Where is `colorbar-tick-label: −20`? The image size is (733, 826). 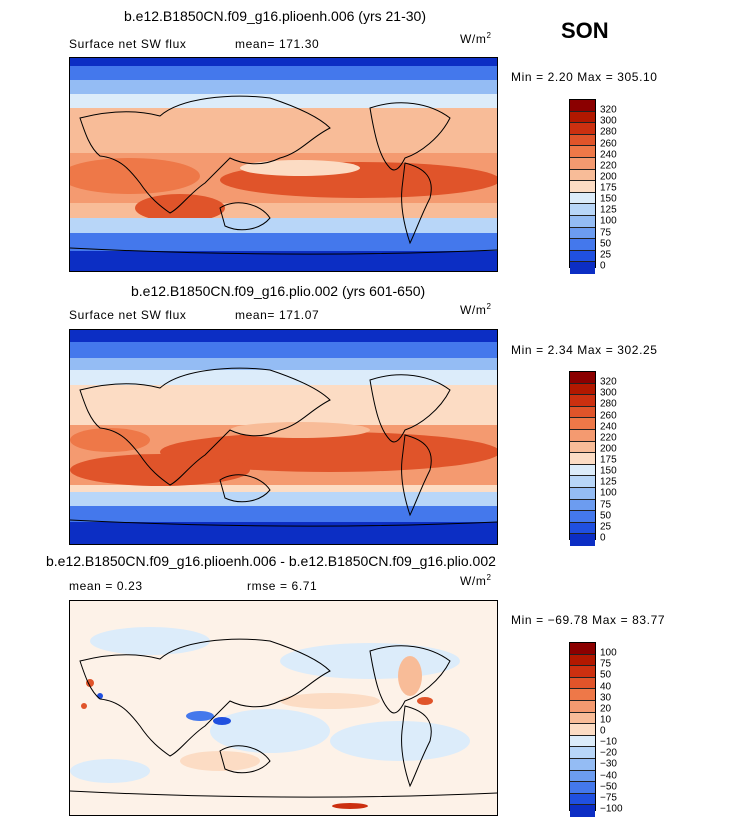 colorbar-tick-label: −20 is located at coordinates (608, 753).